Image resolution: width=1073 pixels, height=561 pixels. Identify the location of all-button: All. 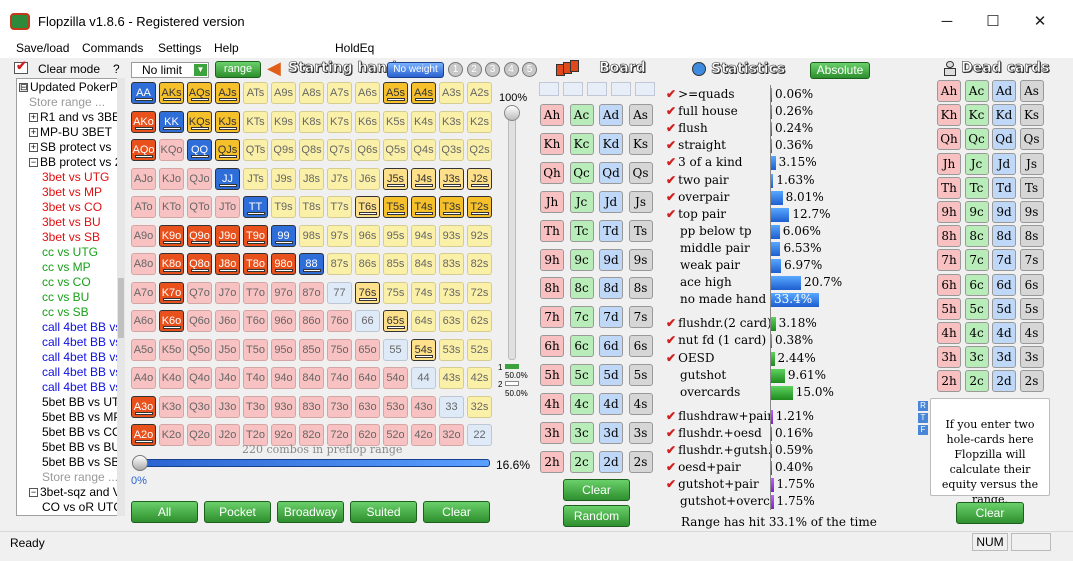
(164, 512).